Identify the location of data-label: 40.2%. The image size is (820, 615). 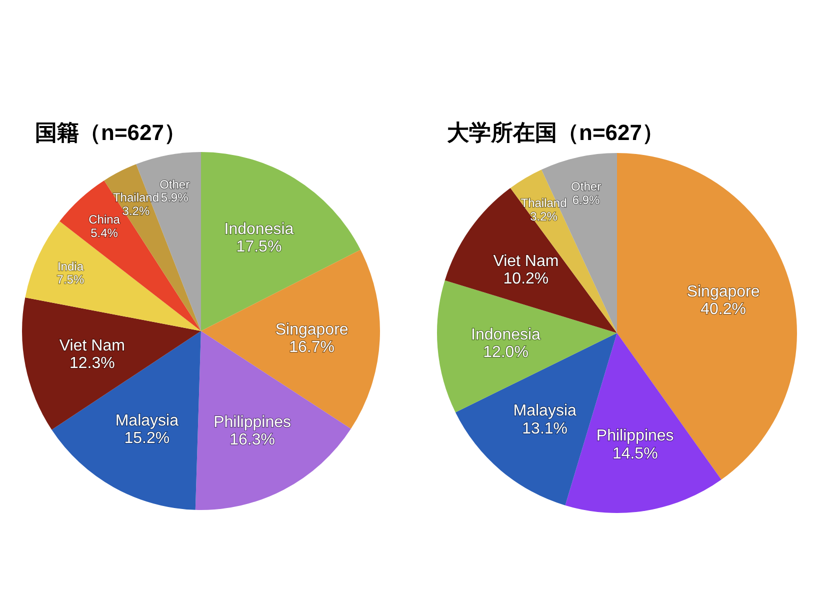
(723, 309).